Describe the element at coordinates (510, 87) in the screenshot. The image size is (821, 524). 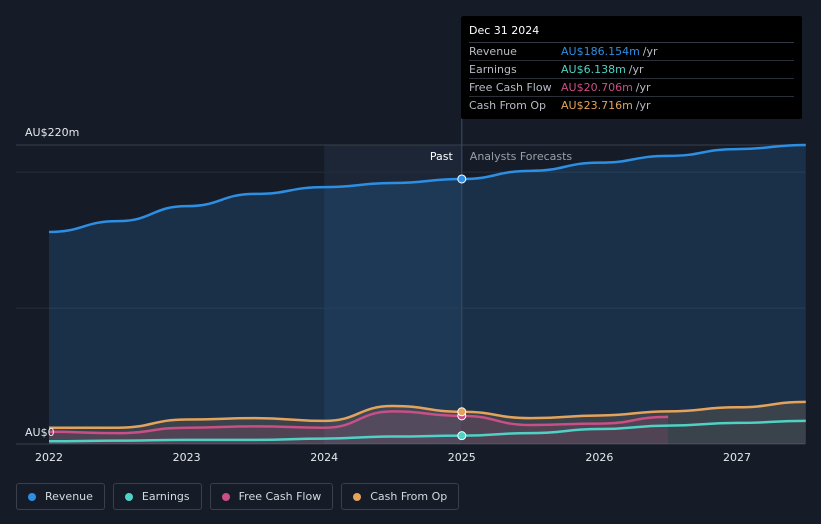
I see `tooltip-label: Free Cash Flow` at that location.